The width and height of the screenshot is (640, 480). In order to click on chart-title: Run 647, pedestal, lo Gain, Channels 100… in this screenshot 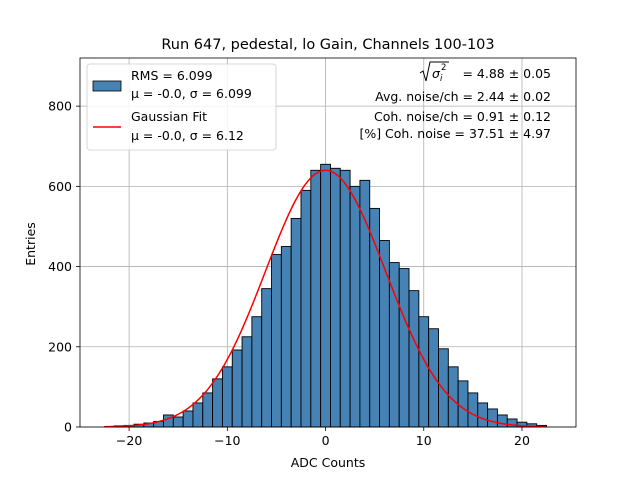, I will do `click(327, 45)`.